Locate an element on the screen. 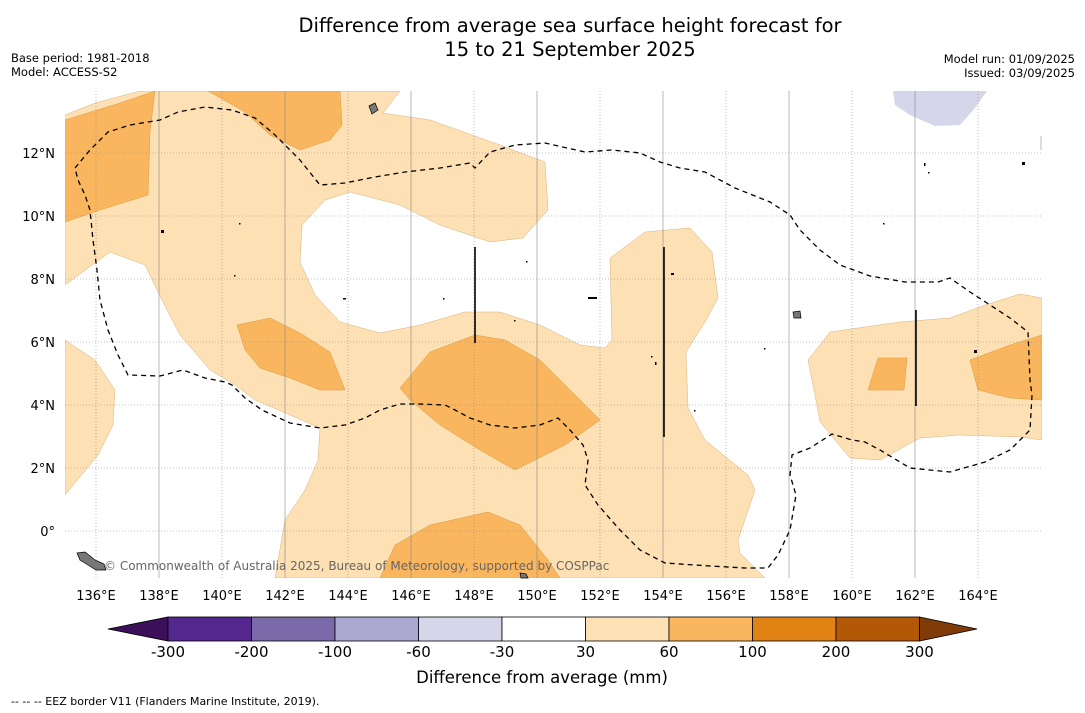 Image resolution: width=1085 pixels, height=713 pixels. anomaly-region-east is located at coordinates (924, 377).